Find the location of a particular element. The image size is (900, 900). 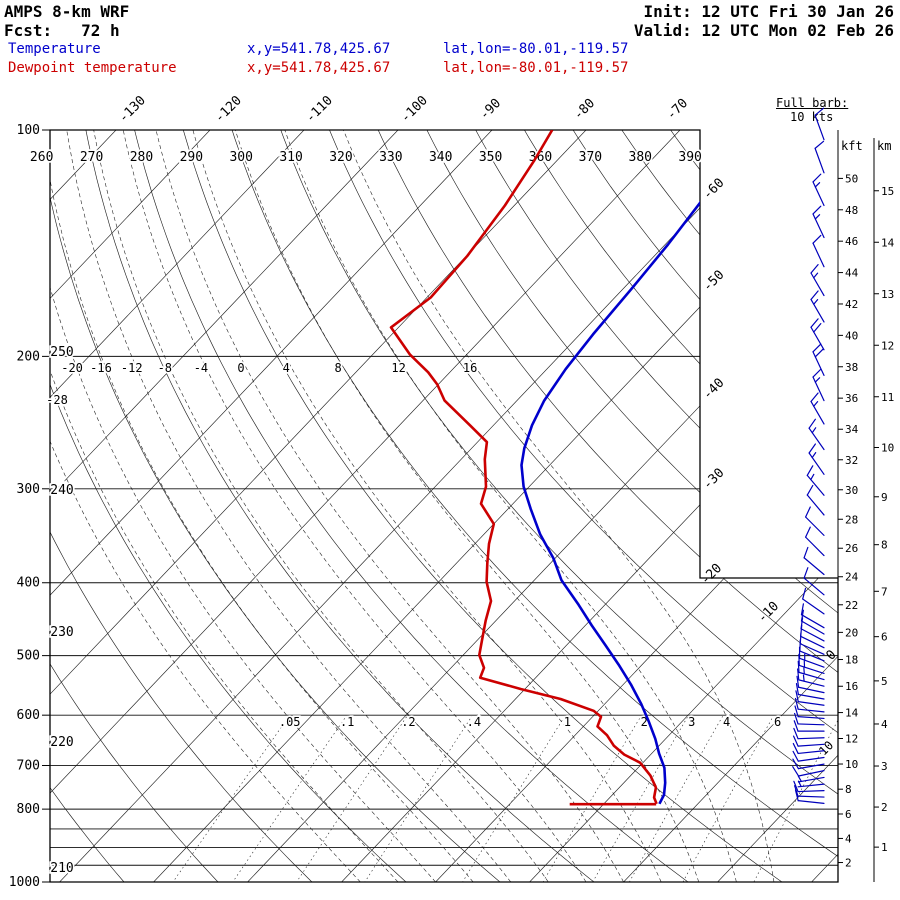

temperature-latlon-value: lat,lon=-80.01,-119.57 is located at coordinates (536, 49).